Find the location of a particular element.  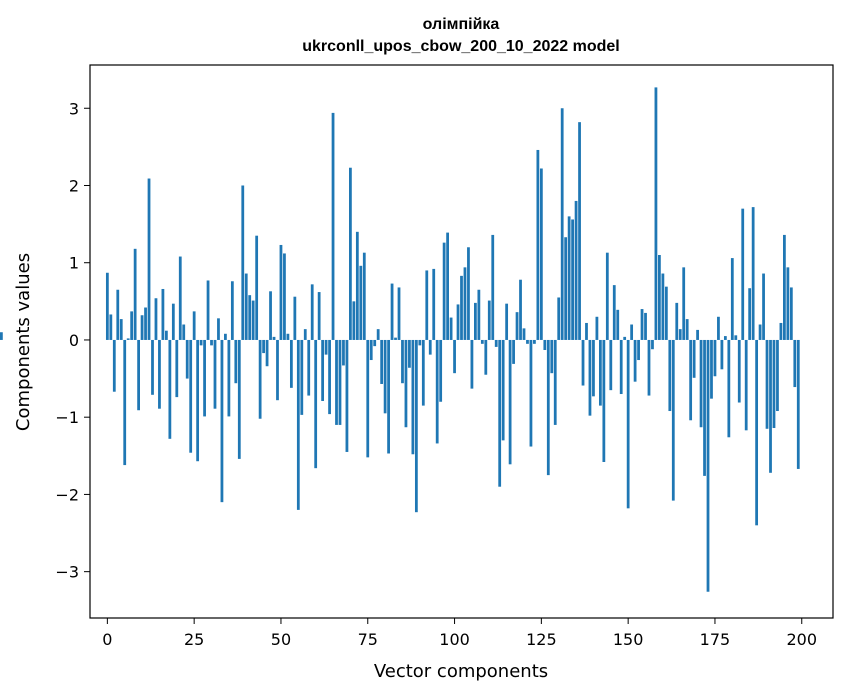

x-axis: 0 25 50 75 100 125 150 175 200 is located at coordinates (459, 633).